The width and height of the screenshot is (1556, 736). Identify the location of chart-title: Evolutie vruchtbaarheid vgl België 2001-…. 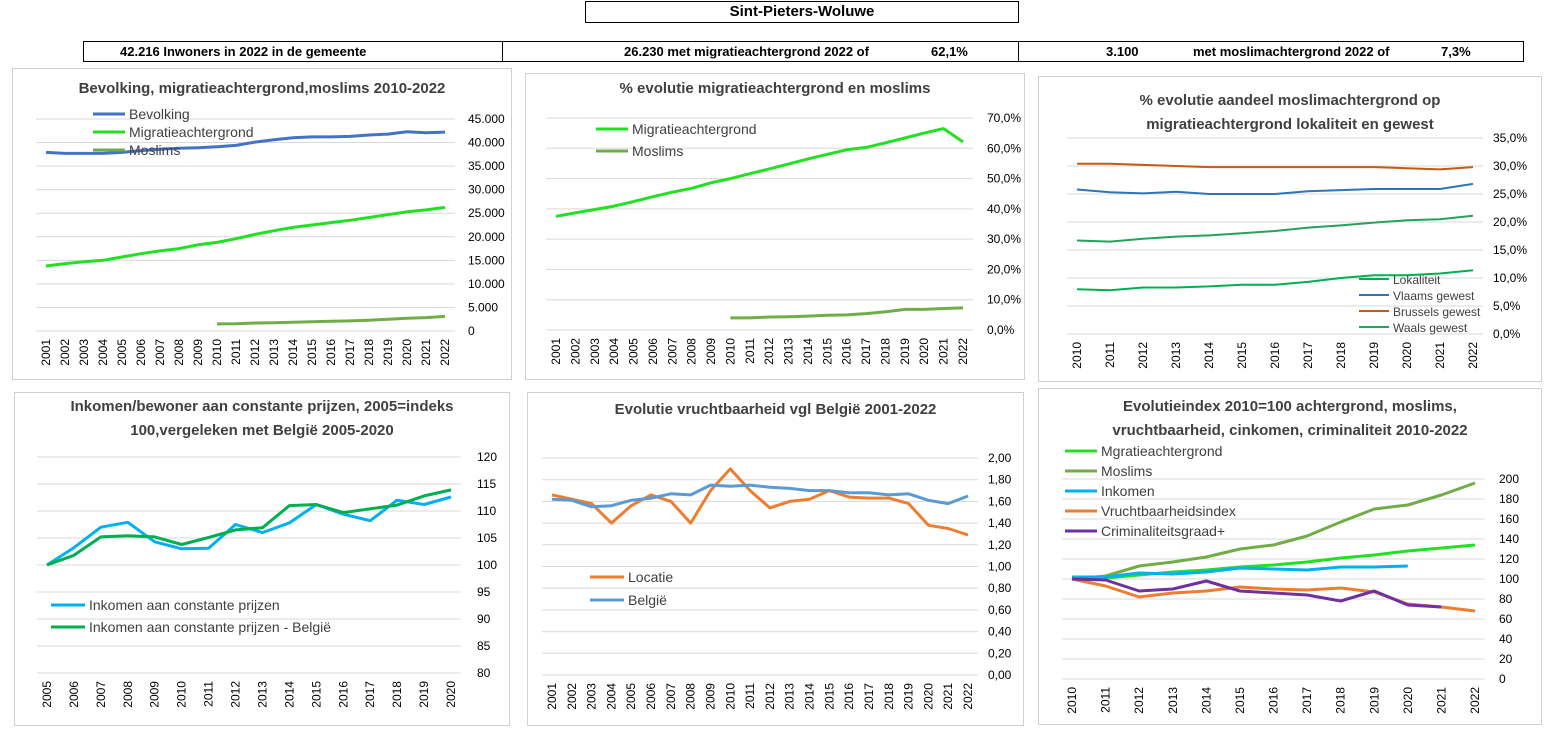
(775, 409).